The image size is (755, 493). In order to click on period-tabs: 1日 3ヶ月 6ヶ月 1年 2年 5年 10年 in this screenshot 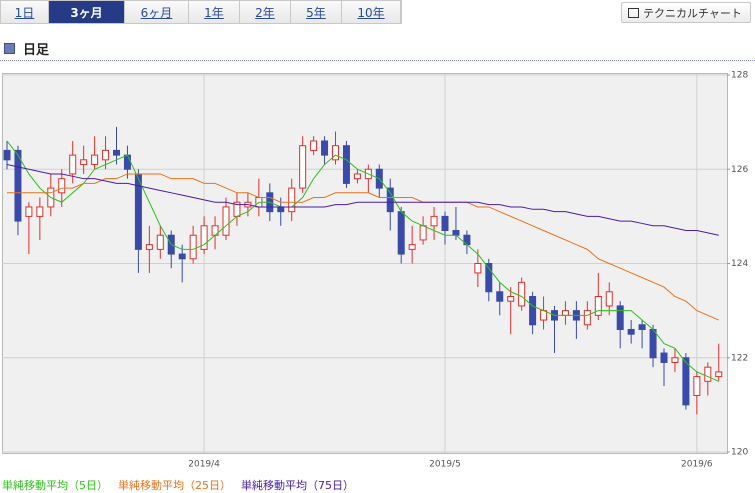, I will do `click(201, 12)`.